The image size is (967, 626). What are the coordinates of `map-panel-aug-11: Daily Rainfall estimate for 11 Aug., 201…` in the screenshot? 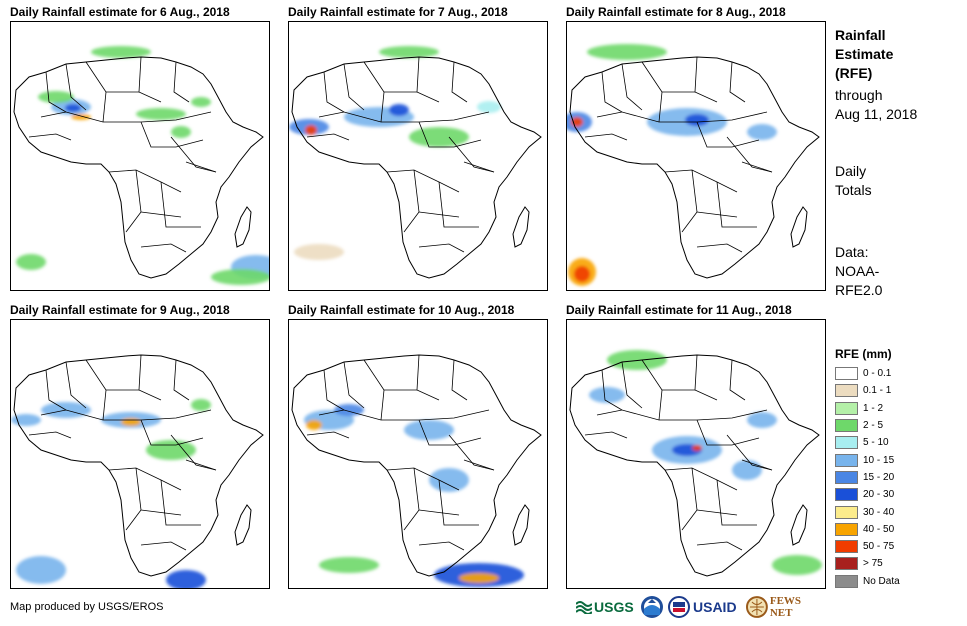 It's located at (697, 446).